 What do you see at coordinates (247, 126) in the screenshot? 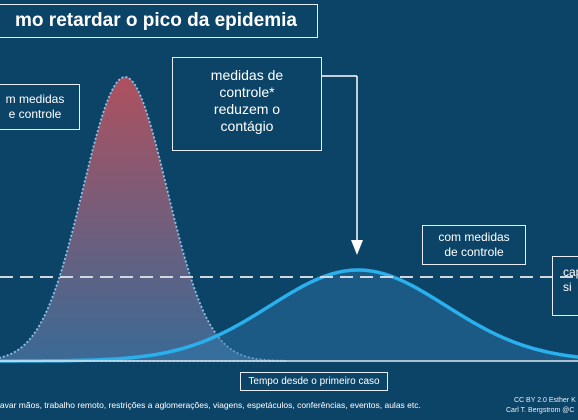
I see `control-measures-line4: contágio` at bounding box center [247, 126].